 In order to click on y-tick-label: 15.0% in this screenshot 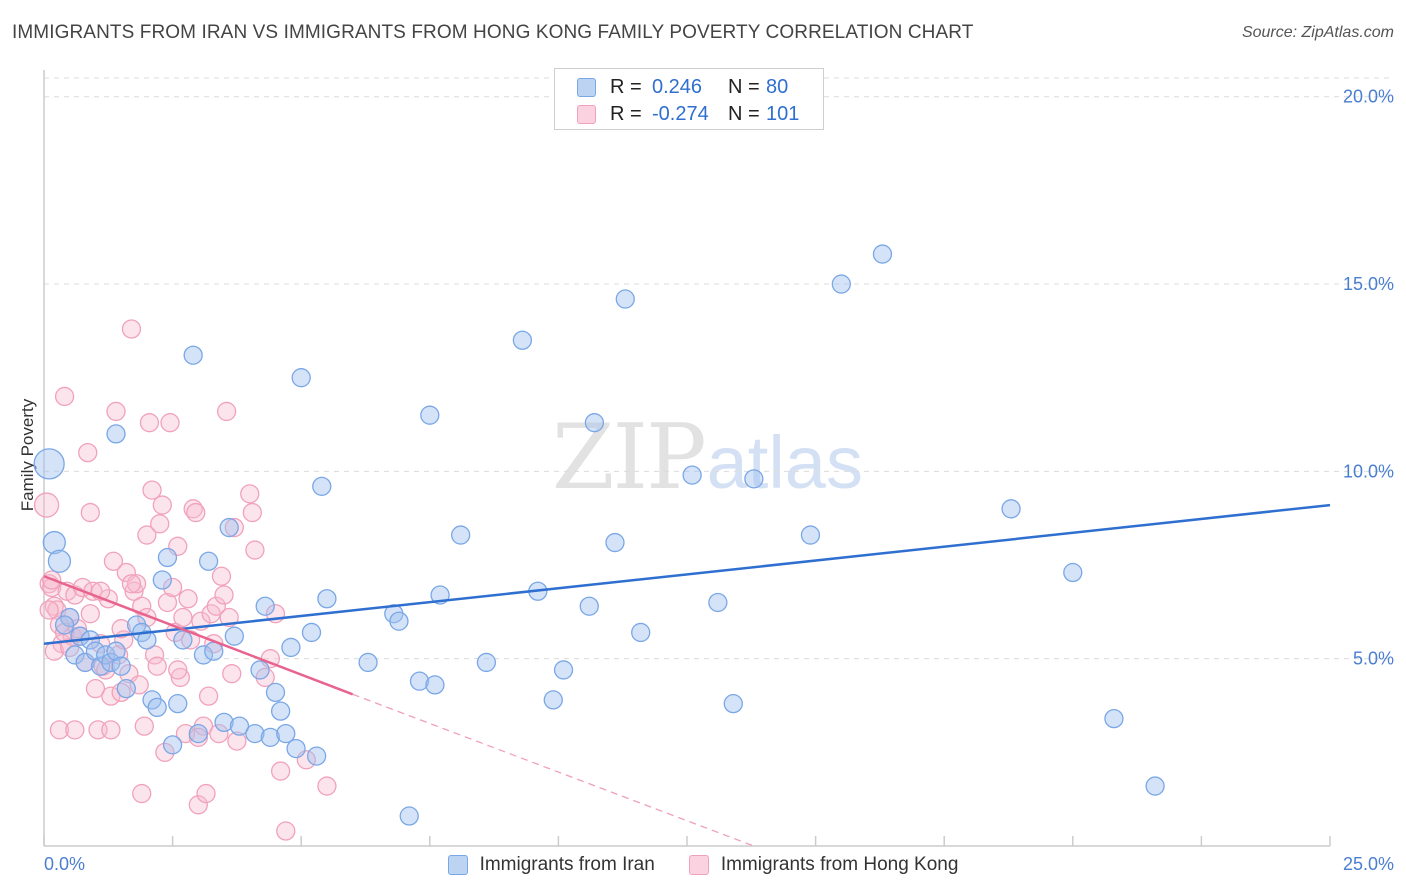, I will do `click(1368, 284)`.